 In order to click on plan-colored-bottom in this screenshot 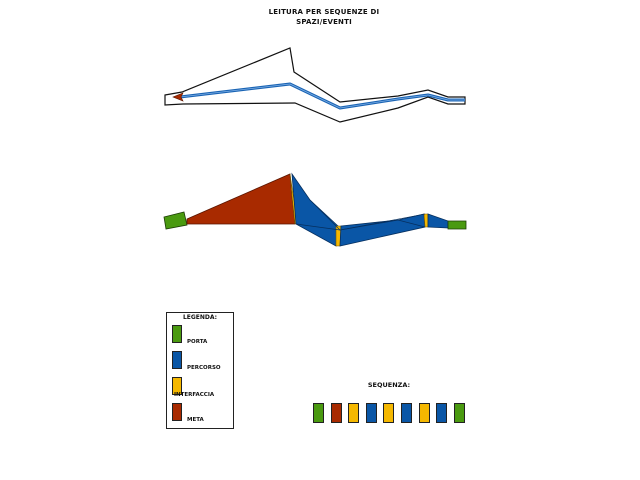, I will do `click(315, 209)`.